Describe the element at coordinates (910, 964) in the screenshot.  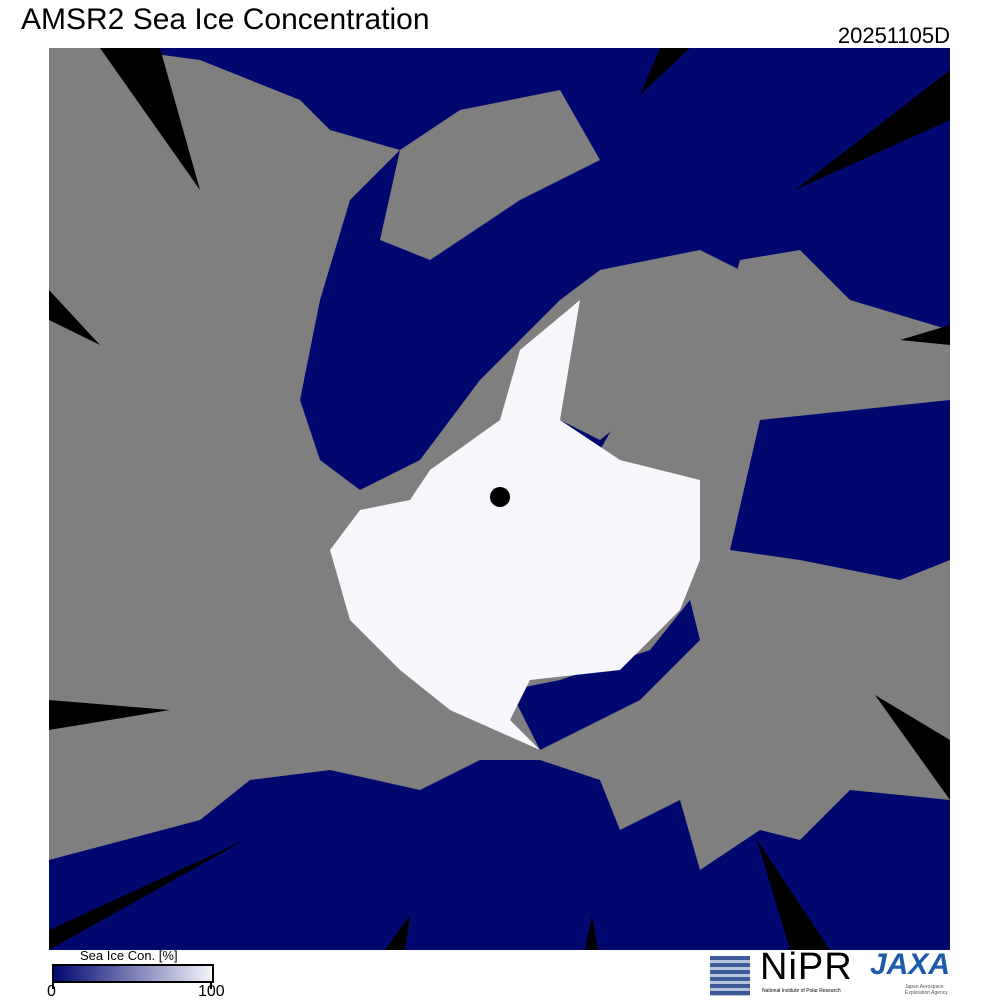
I see `jaxa-logo: JAXA` at that location.